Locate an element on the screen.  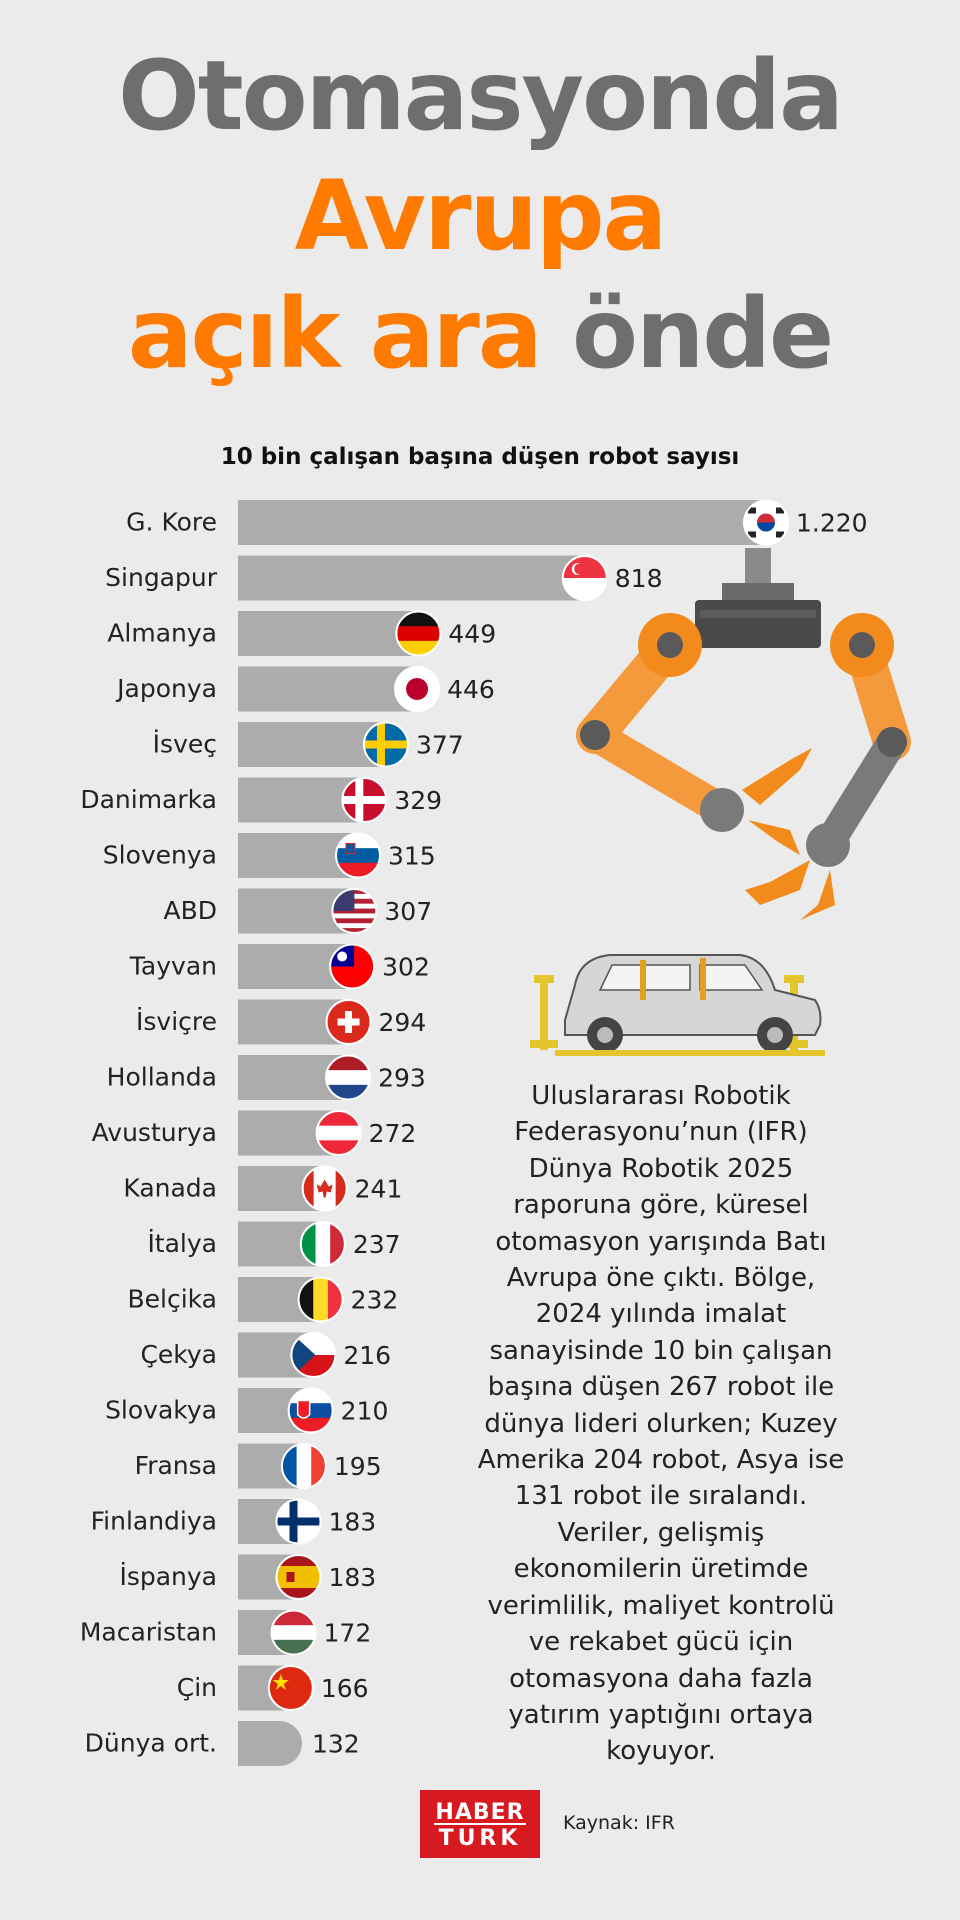
canada-flag-icon is located at coordinates (324, 1188).